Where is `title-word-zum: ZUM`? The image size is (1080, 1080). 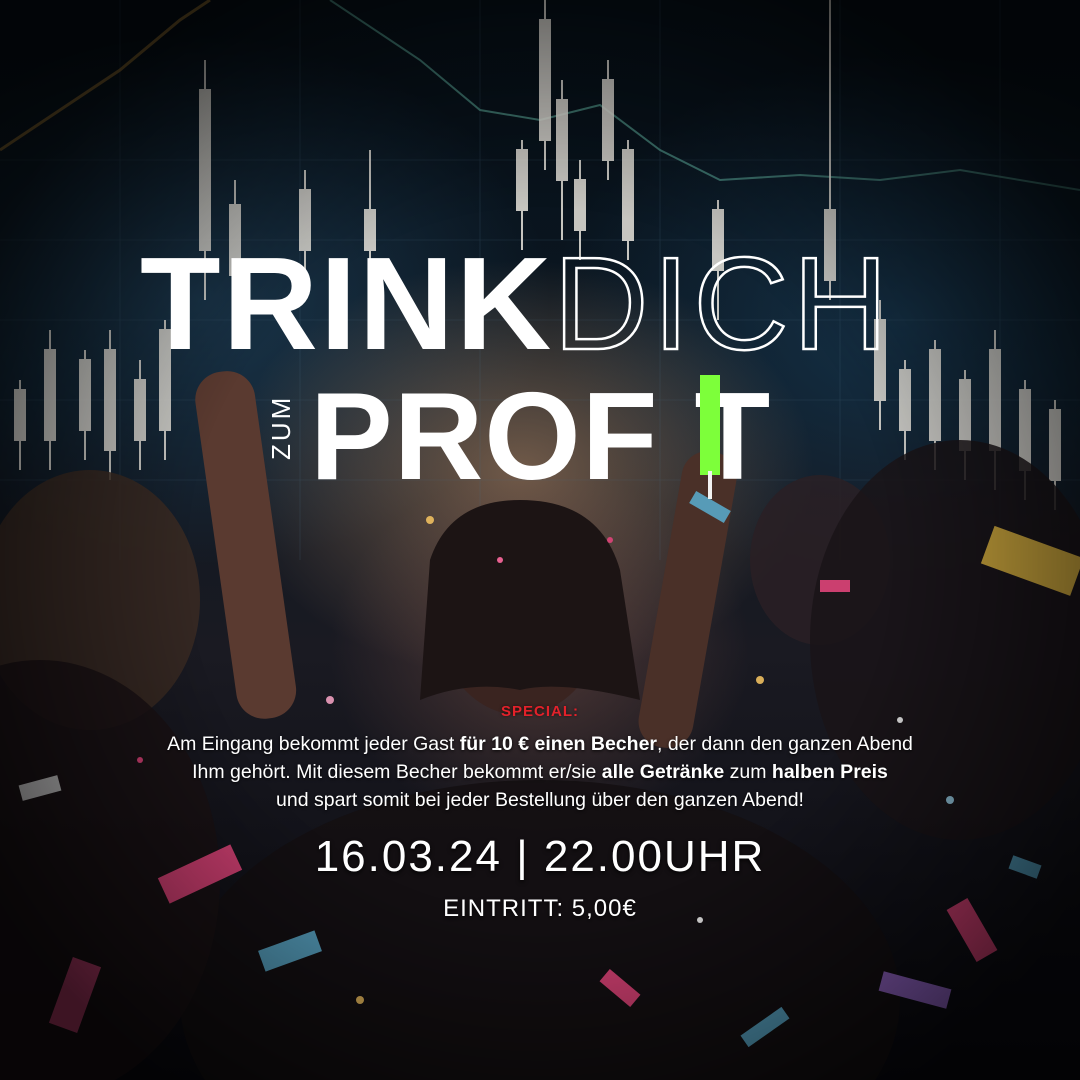
title-word-zum: ZUM is located at coordinates (281, 427).